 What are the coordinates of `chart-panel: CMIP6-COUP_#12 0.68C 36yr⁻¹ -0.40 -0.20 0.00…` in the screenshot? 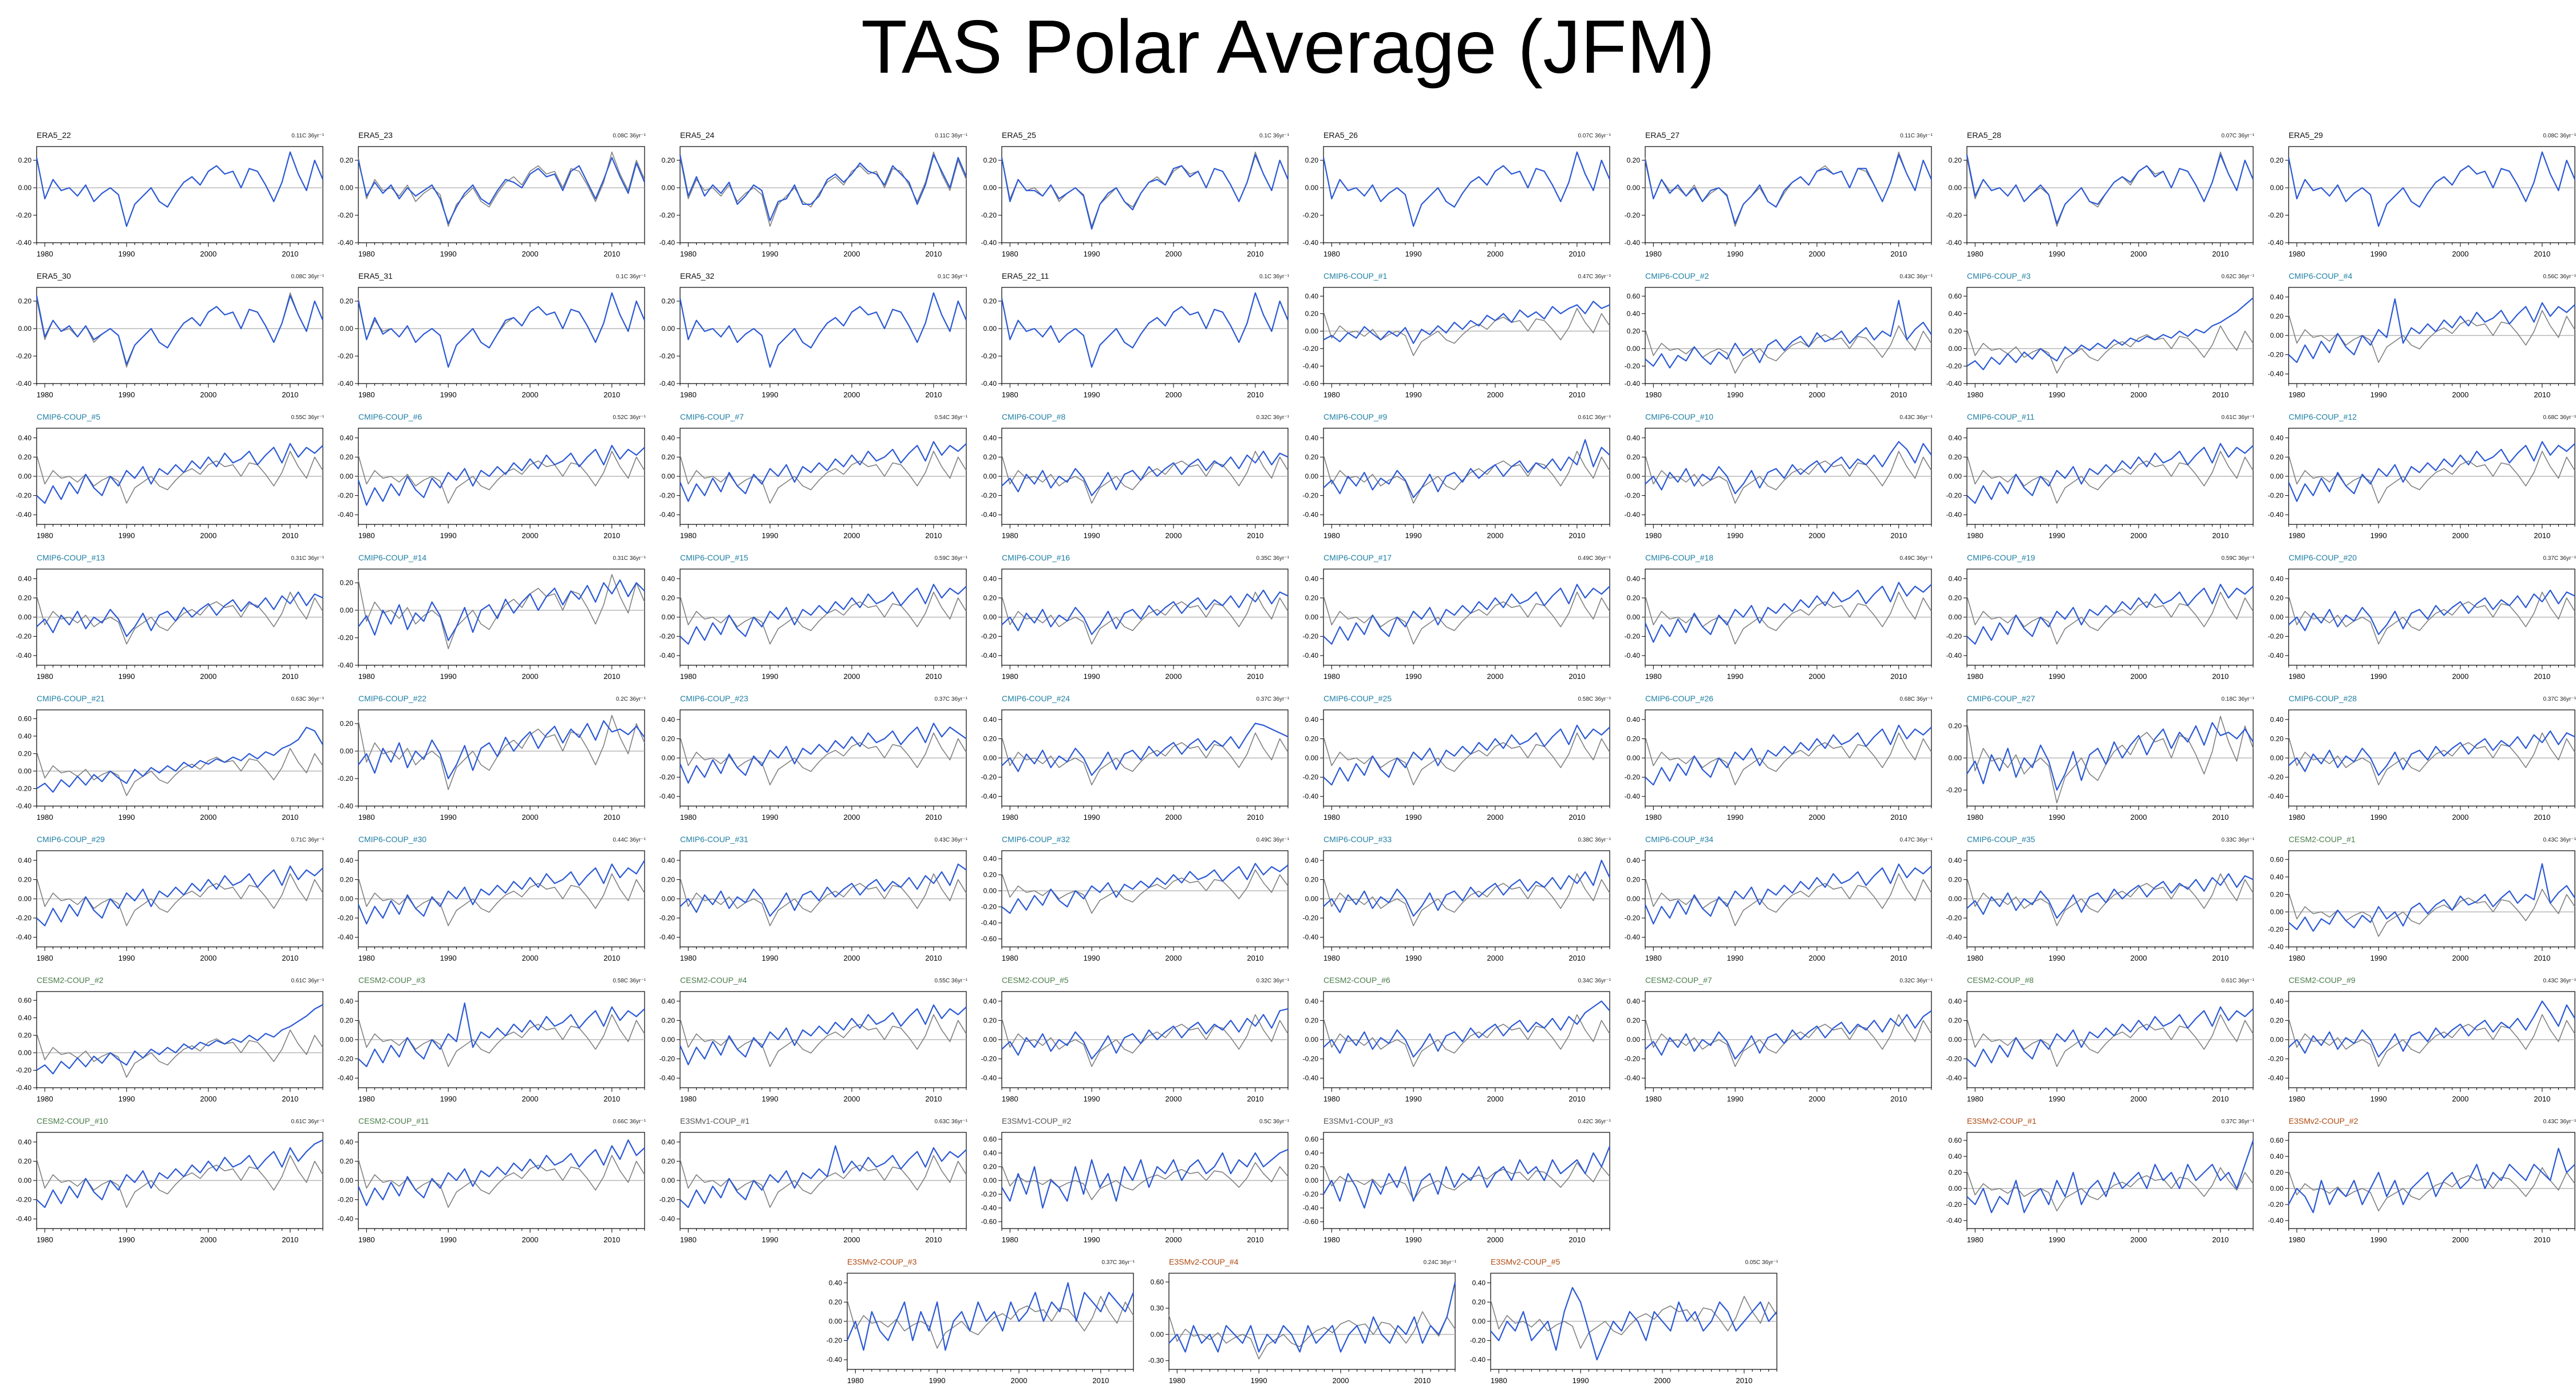 It's located at (2415, 479).